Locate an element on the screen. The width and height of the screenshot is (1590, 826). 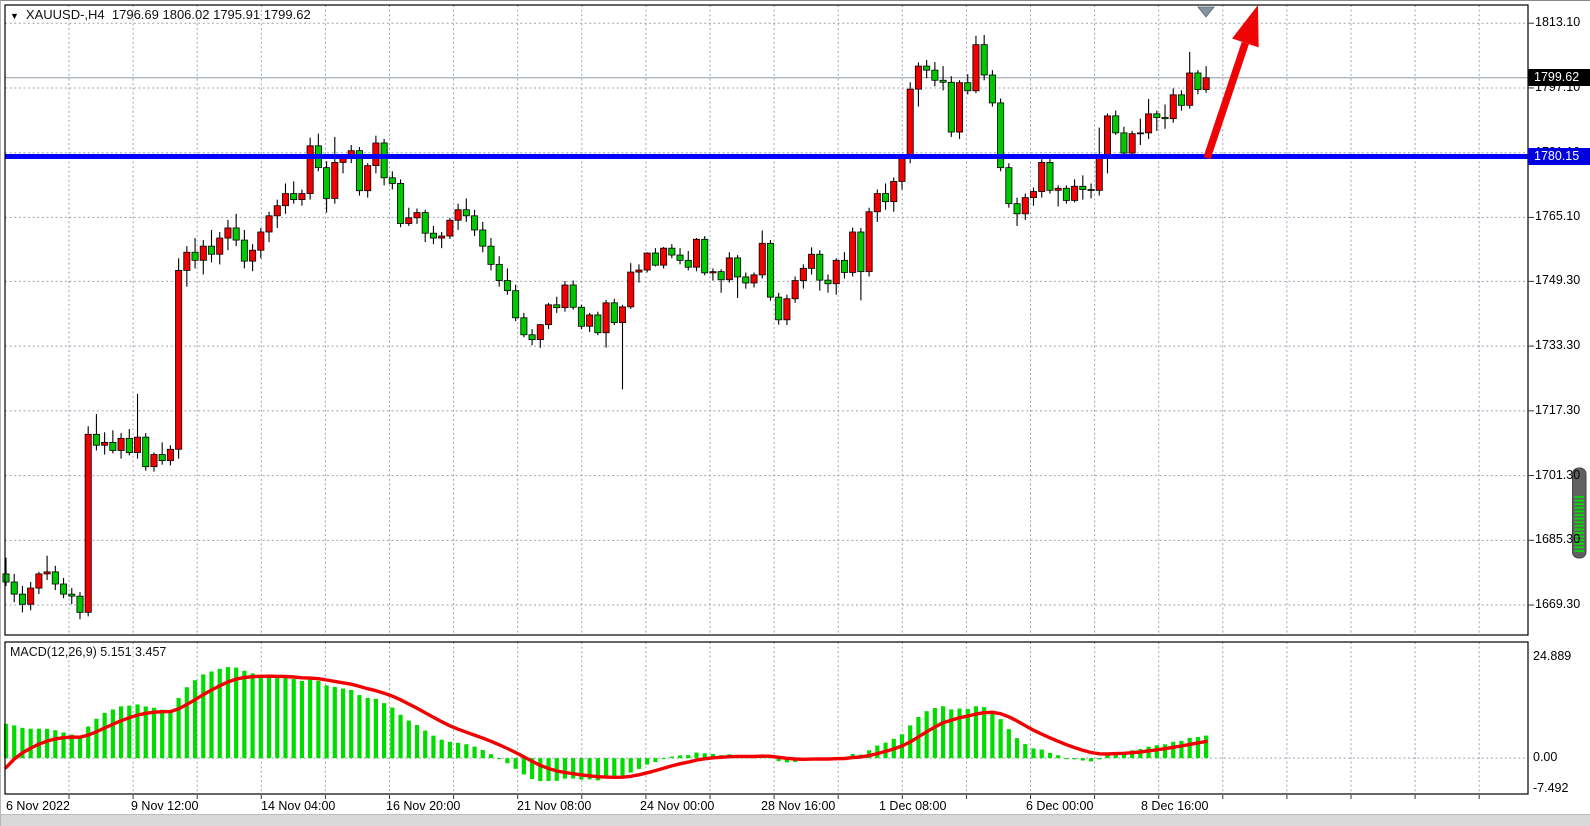
time-label: 28 Nov 16:00 is located at coordinates (798, 806).